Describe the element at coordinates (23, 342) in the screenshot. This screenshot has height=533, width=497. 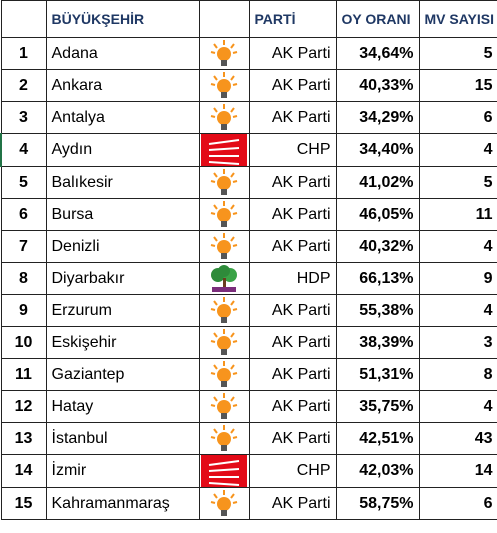
I see `row-number: 10` at that location.